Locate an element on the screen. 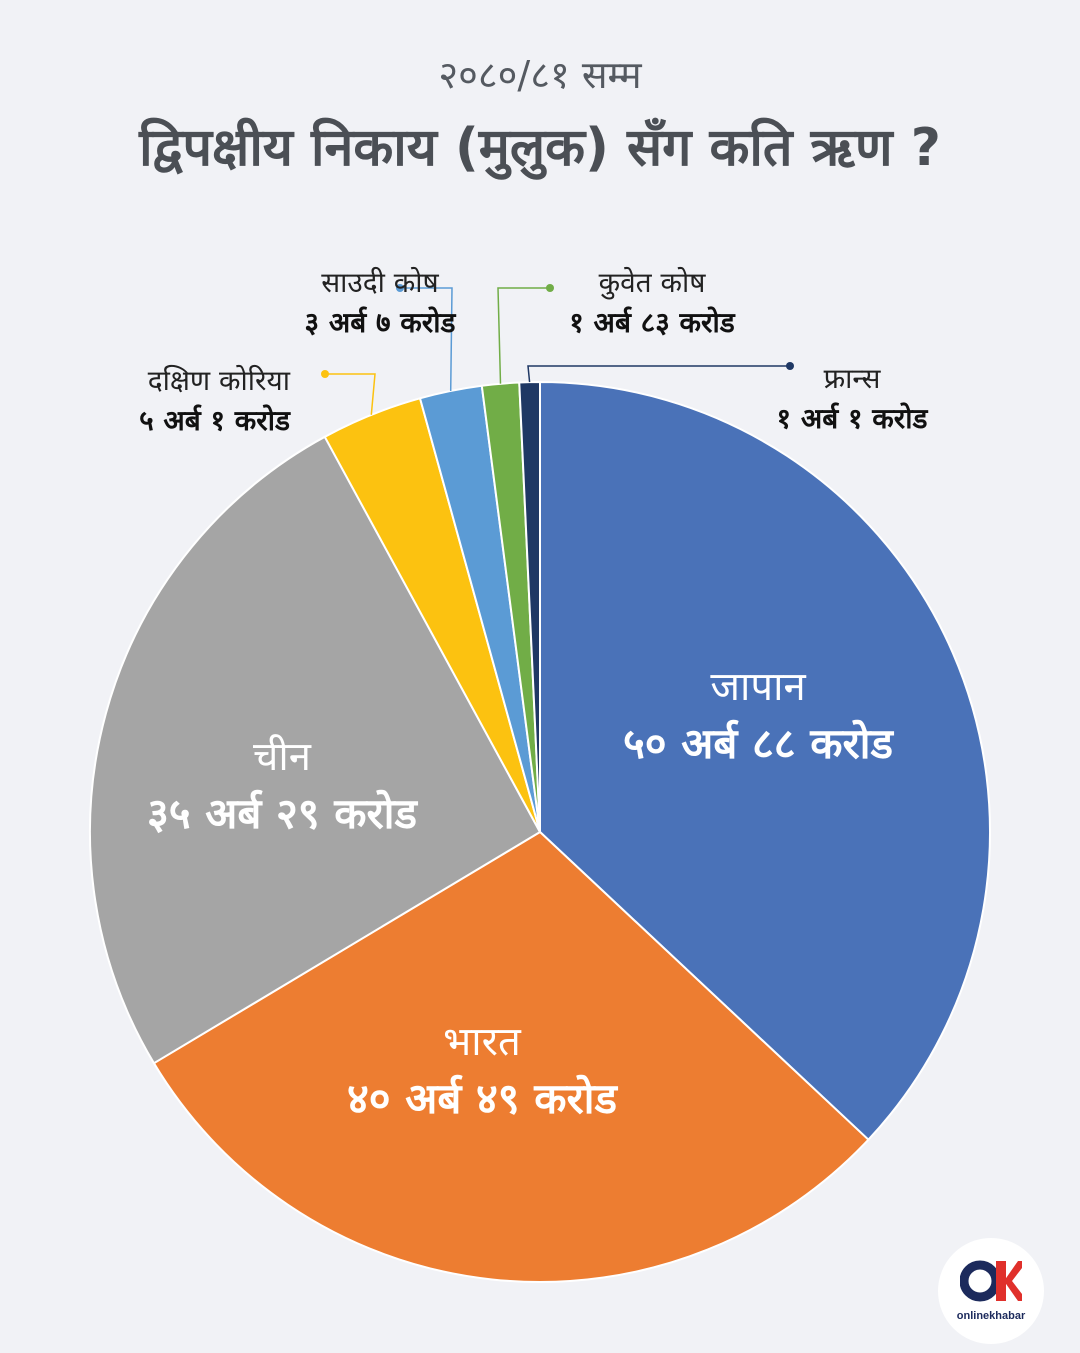 The width and height of the screenshot is (1080, 1353). slice-value-label: ५० अर्ब ८८ करोड is located at coordinates (759, 743).